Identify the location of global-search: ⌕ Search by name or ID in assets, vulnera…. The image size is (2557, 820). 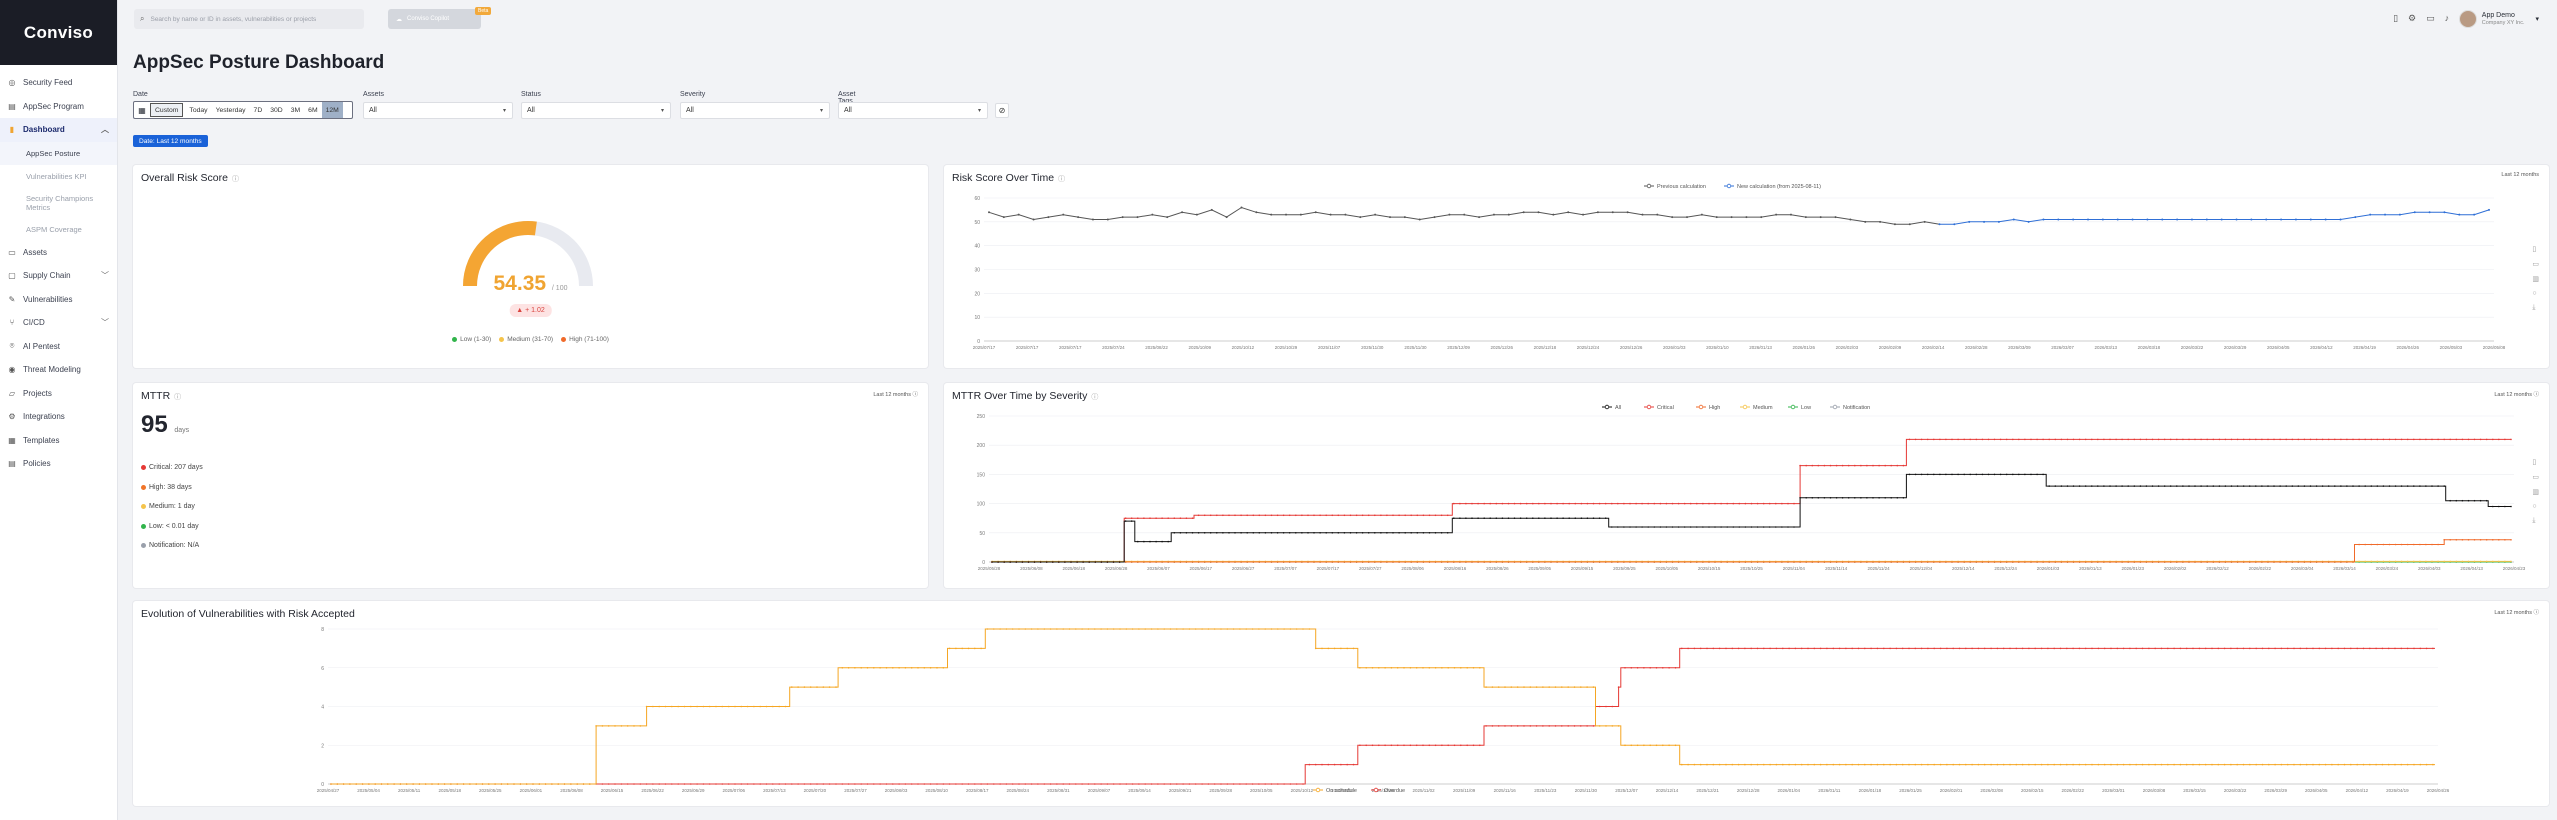
(249, 19).